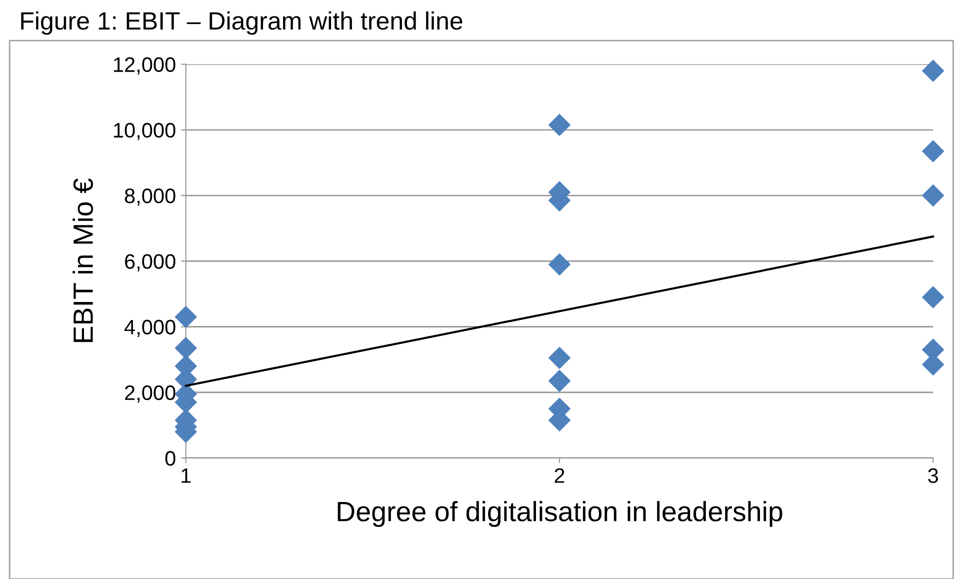  I want to click on x-axis-title: Degree of digitalisation in leadership, so click(560, 514).